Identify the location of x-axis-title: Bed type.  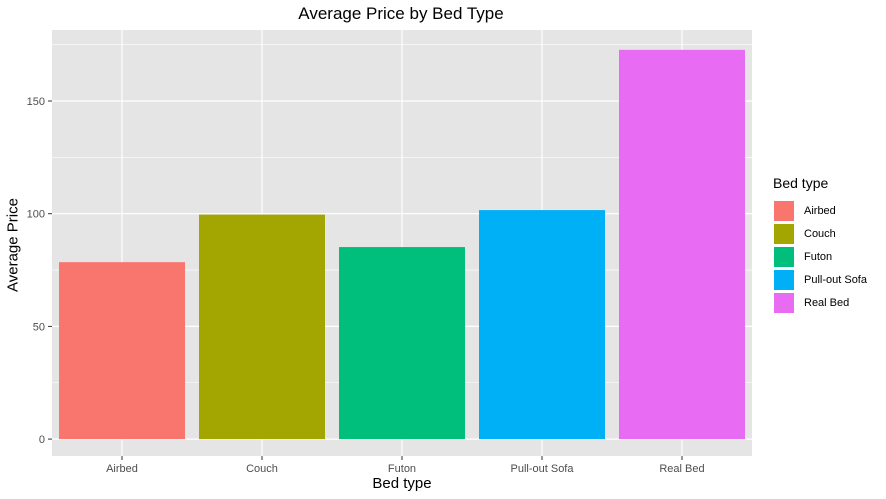
(402, 483).